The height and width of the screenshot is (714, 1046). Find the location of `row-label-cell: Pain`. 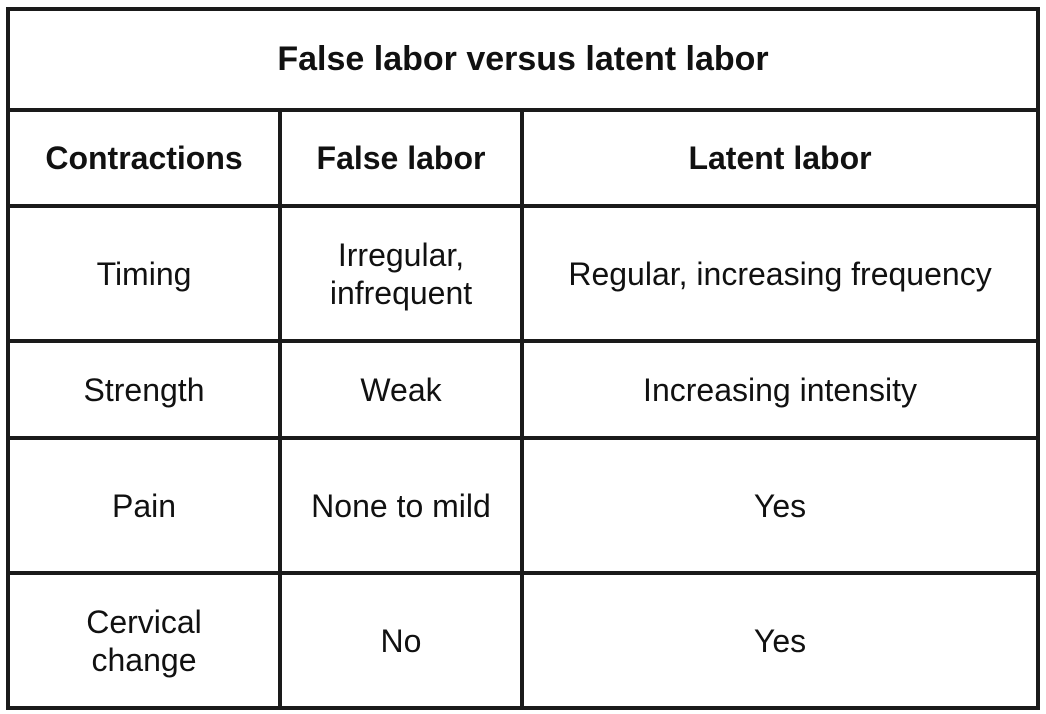

row-label-cell: Pain is located at coordinates (144, 505).